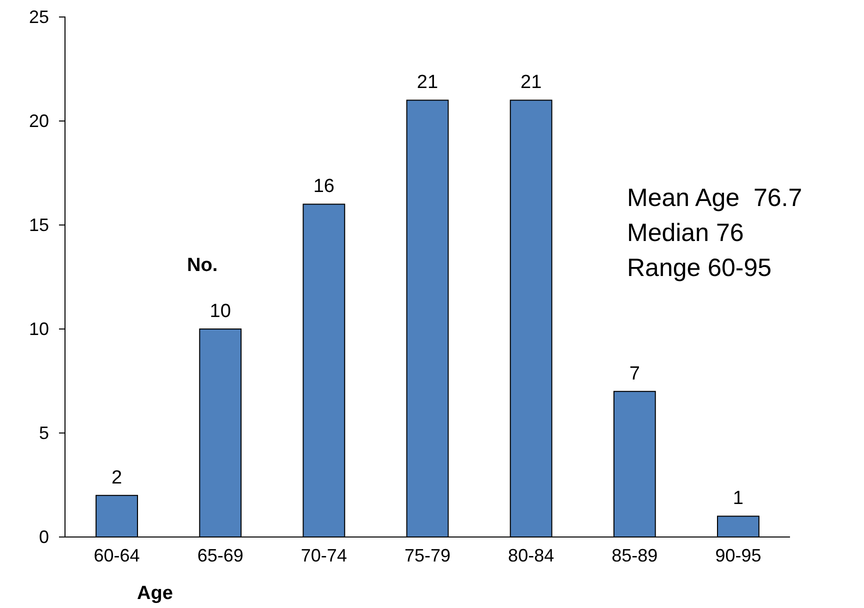  Describe the element at coordinates (220, 556) in the screenshot. I see `x-tick-label: 65-69` at that location.